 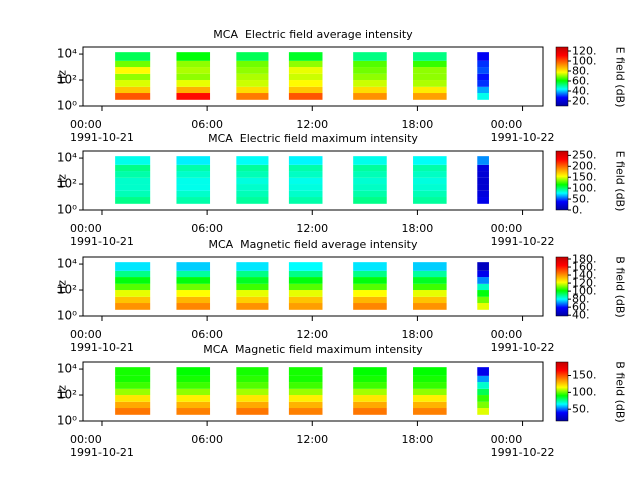 What do you see at coordinates (313, 138) in the screenshot?
I see `panel-title: MCA Electric field maximum intensity` at bounding box center [313, 138].